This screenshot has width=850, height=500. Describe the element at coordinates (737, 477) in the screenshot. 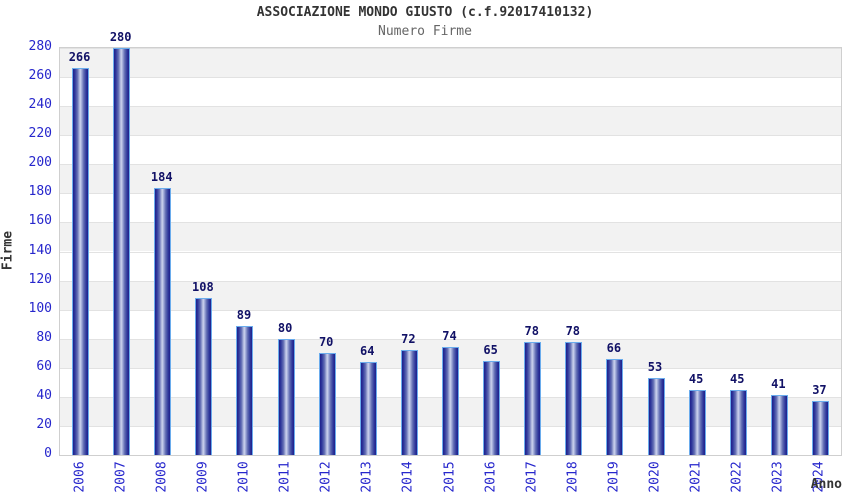

I see `x-tick-label: 2022` at that location.